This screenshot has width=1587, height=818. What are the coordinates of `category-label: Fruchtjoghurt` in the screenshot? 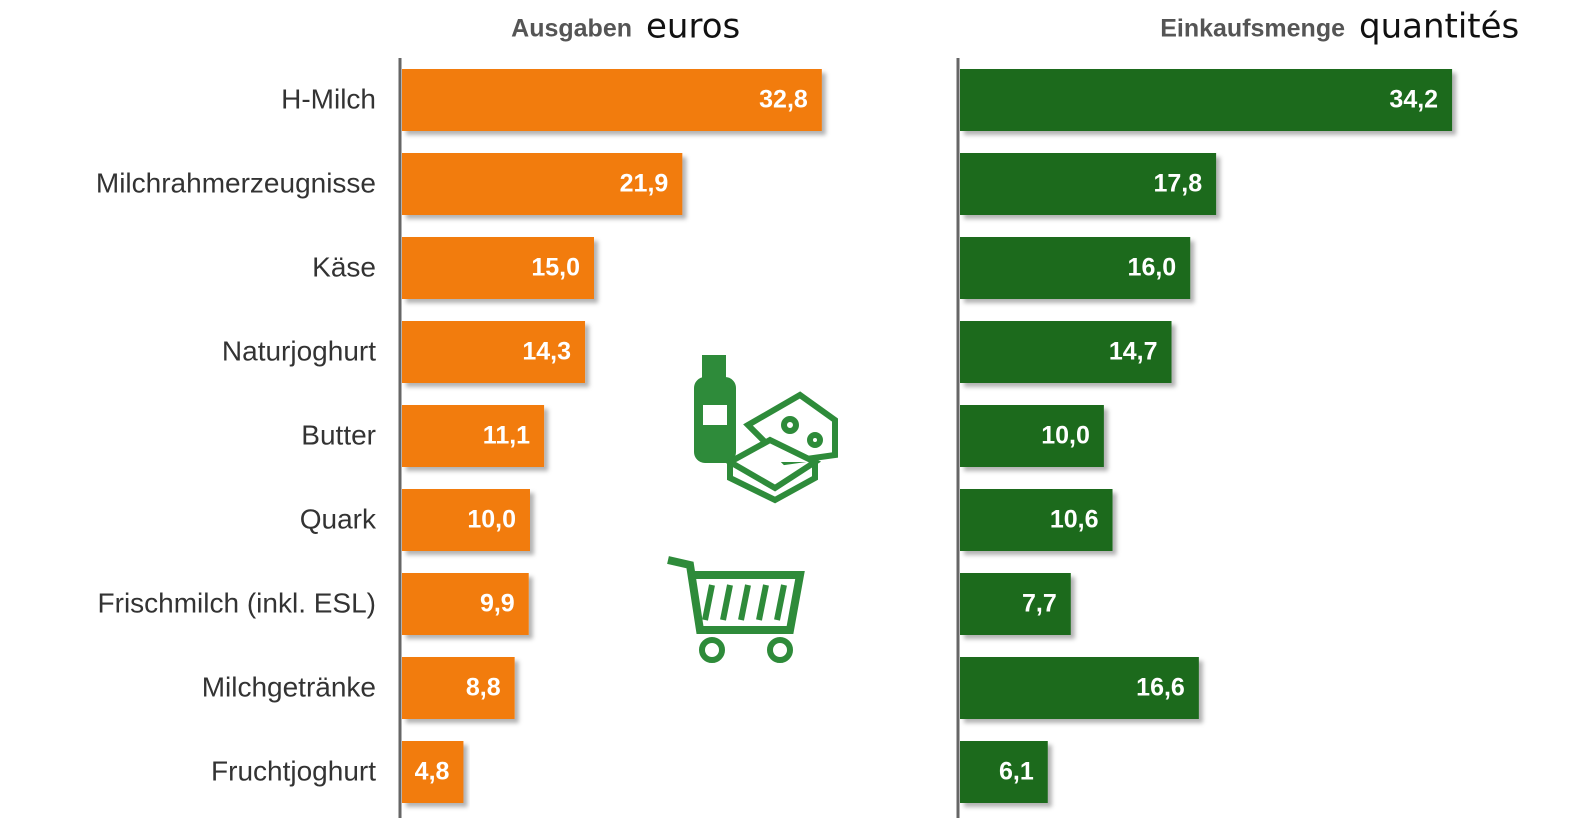 It's located at (293, 770).